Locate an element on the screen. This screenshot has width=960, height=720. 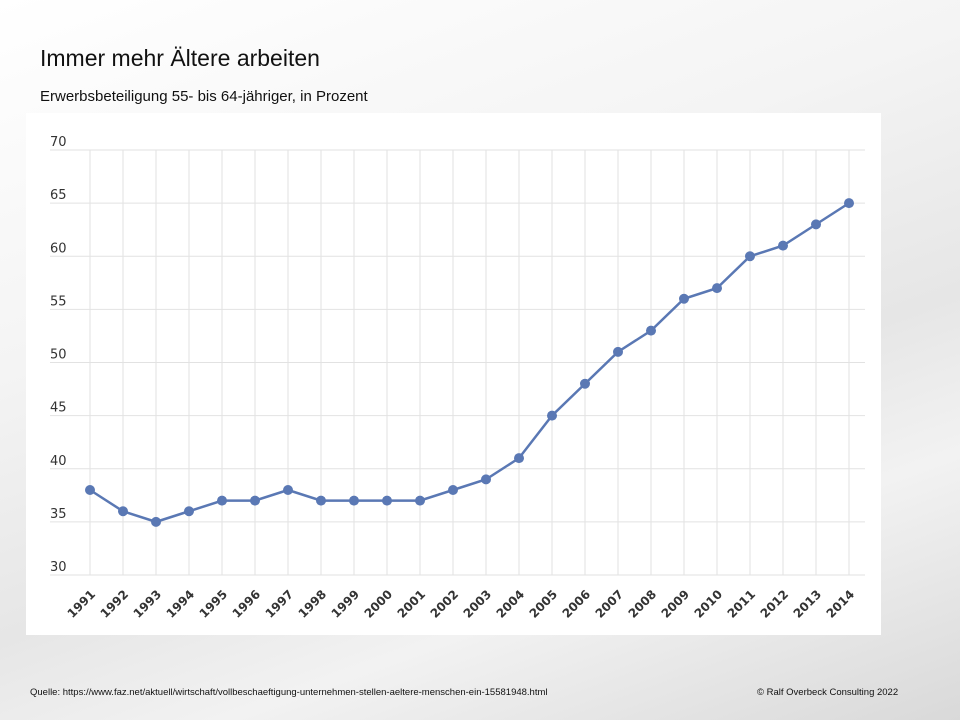
x-tick-label: 2013 is located at coordinates (808, 604).